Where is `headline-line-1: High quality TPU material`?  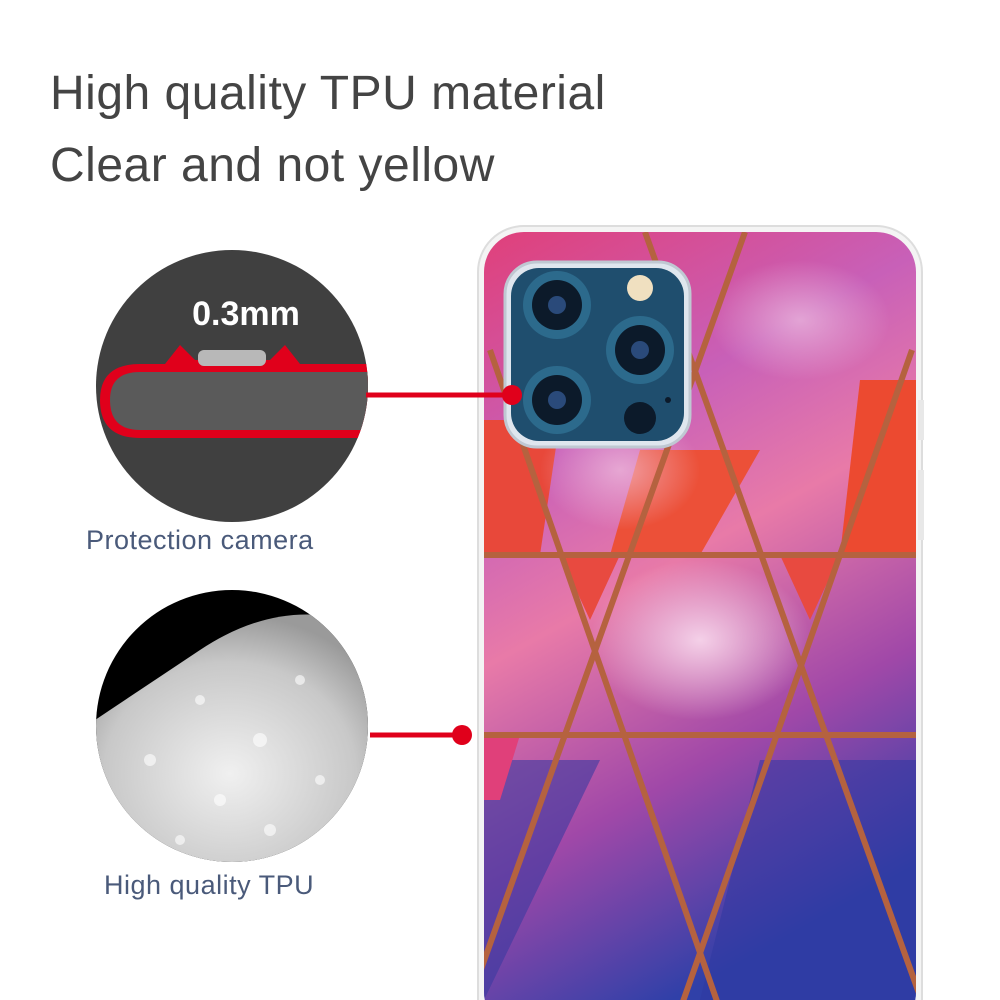 headline-line-1: High quality TPU material is located at coordinates (328, 93).